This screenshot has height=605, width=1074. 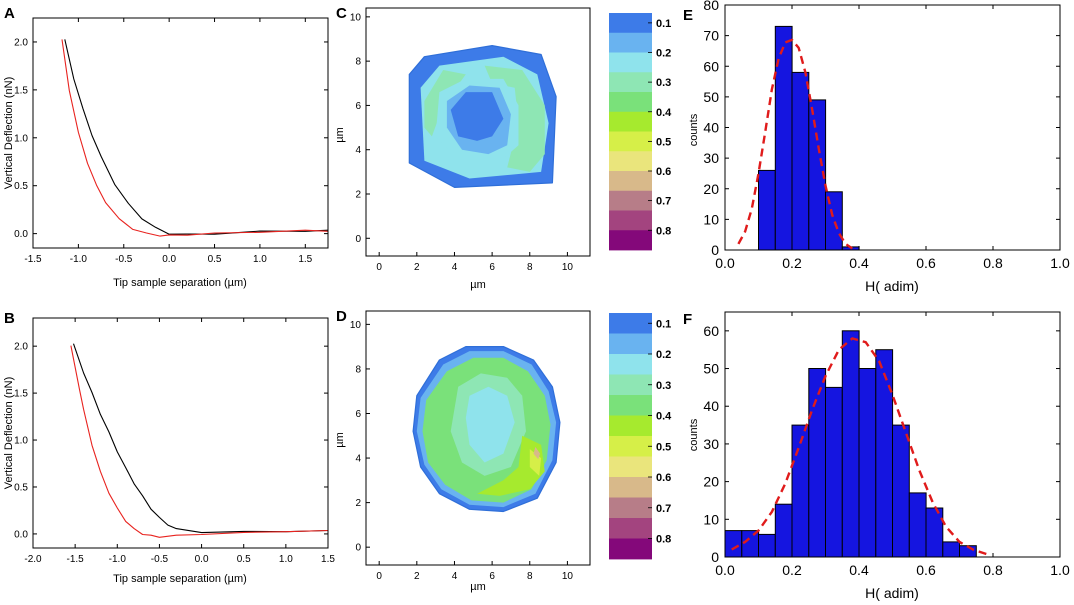 I want to click on plot-c-frame, so click(x=478, y=132).